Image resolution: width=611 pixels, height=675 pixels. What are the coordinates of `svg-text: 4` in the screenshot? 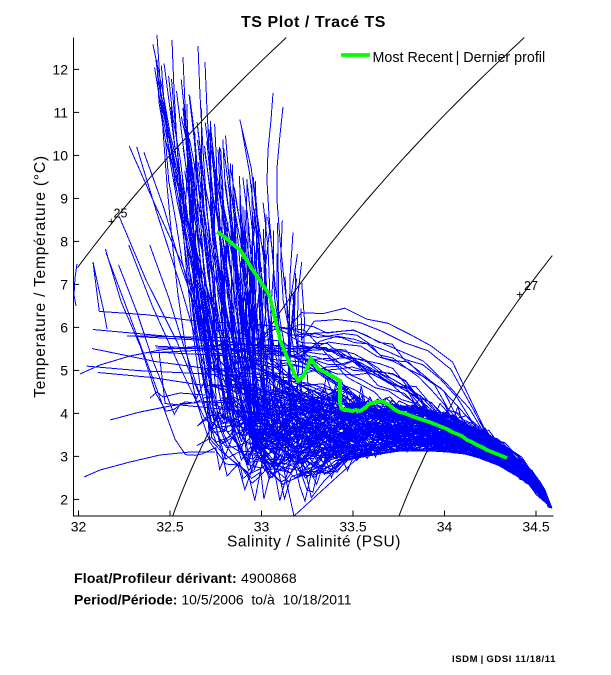 It's located at (64, 413).